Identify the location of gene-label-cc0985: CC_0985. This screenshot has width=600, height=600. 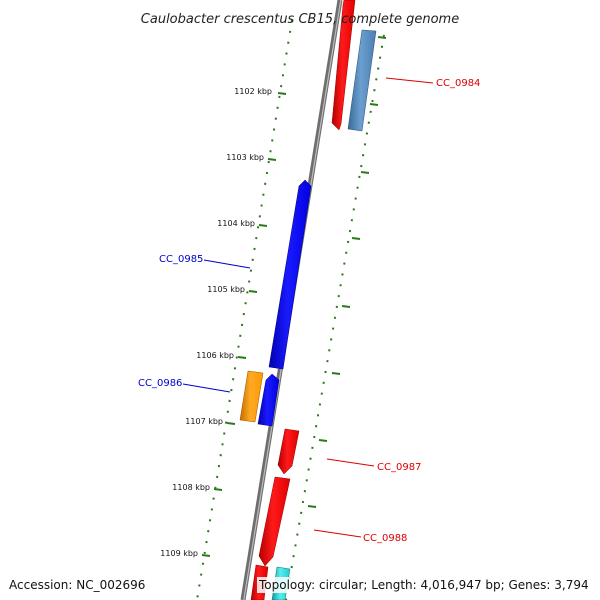
(181, 259).